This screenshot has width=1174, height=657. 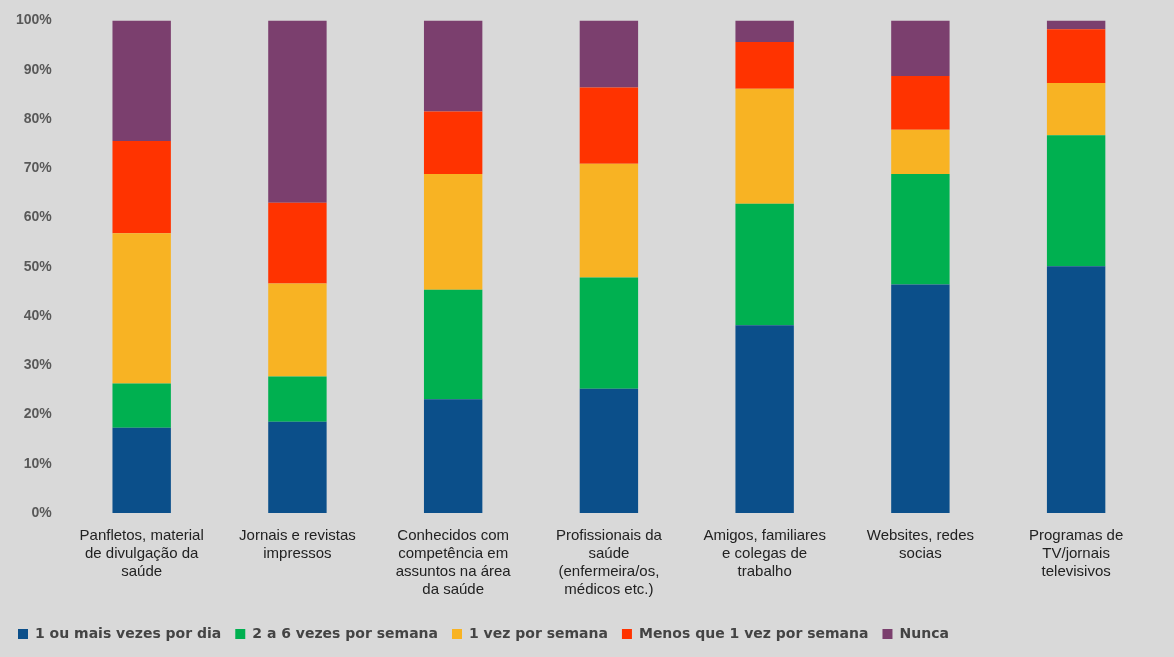 What do you see at coordinates (141, 553) in the screenshot?
I see `x-tick-label: Panfletos, material de divulgação da saúde` at bounding box center [141, 553].